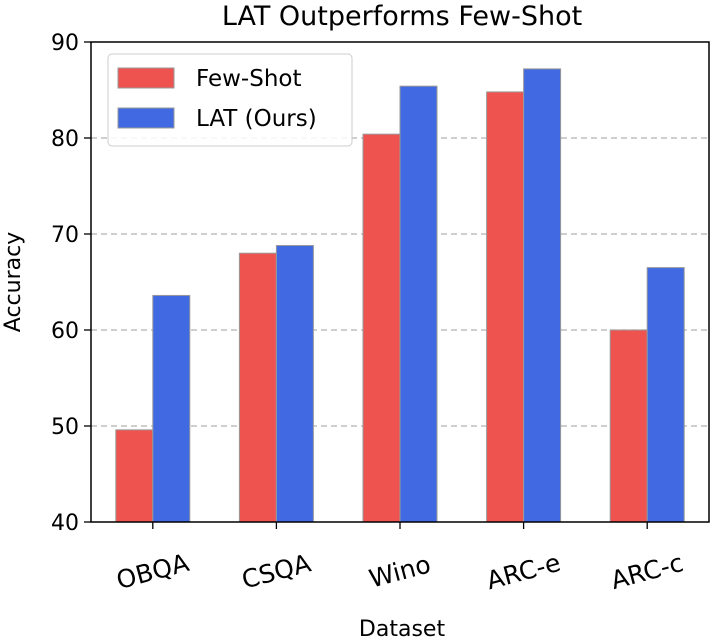 The height and width of the screenshot is (644, 713). I want to click on bar-lat-arc-c, so click(665, 395).